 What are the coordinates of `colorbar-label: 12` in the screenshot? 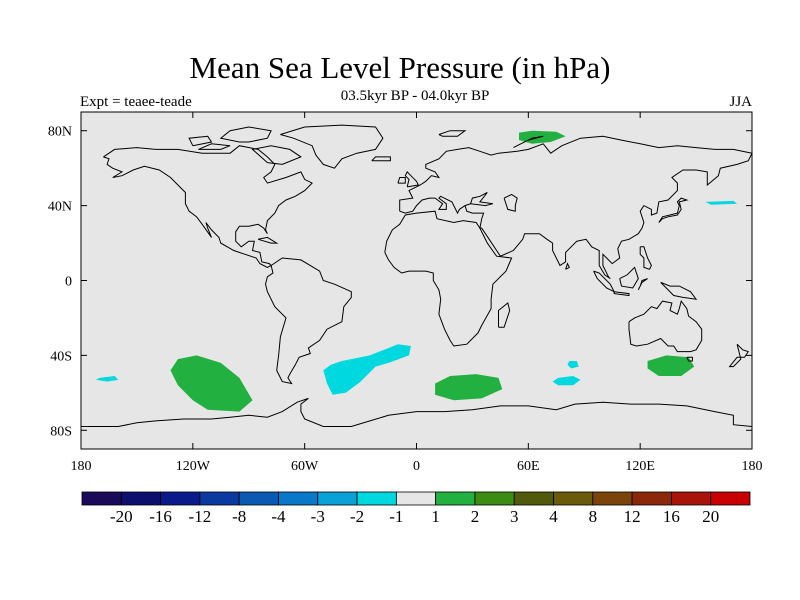 It's located at (632, 516).